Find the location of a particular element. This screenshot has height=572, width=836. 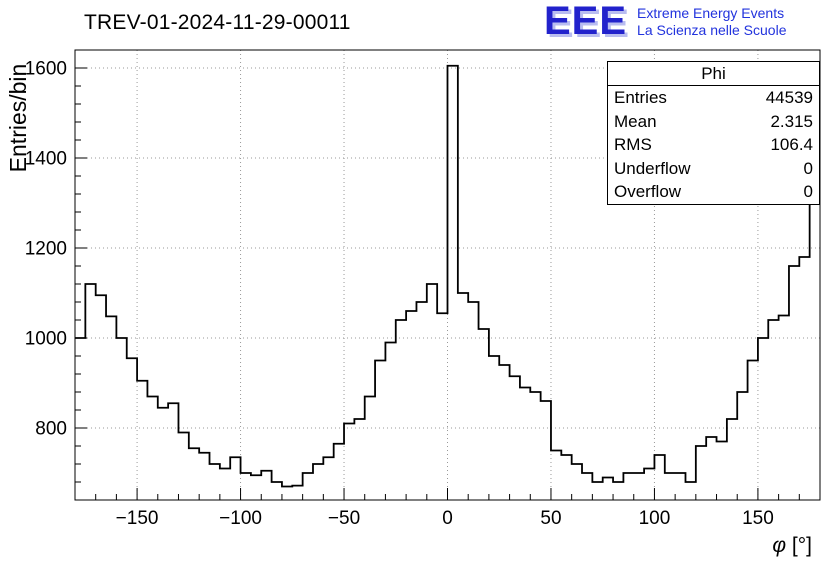

svg-text: 1200 is located at coordinates (46, 249).